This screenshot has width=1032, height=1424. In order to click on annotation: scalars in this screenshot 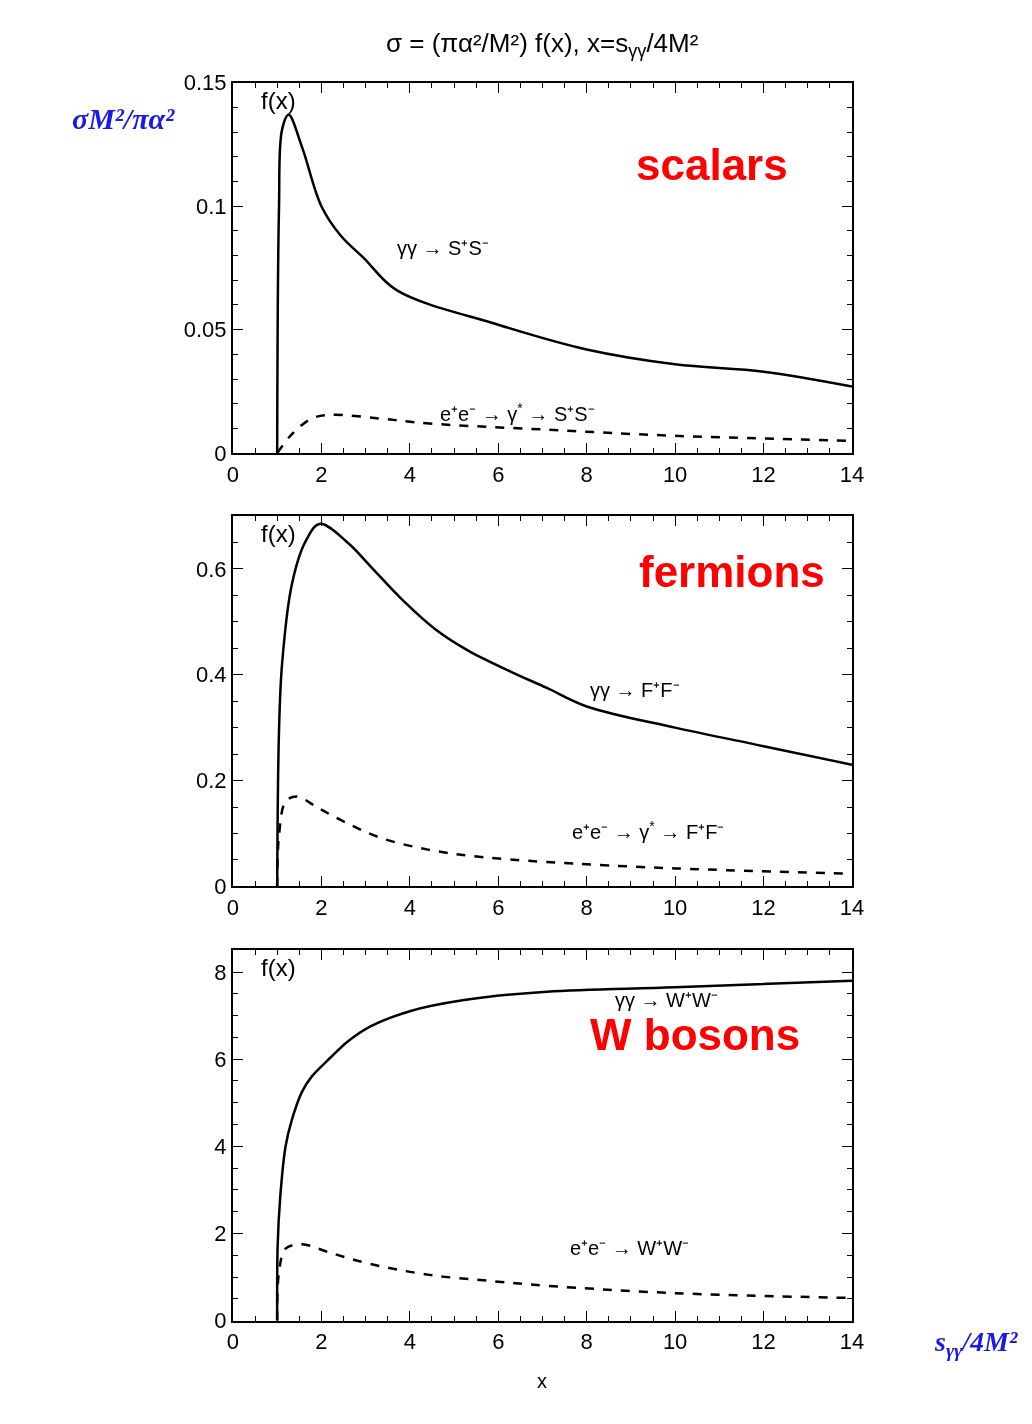, I will do `click(712, 164)`.